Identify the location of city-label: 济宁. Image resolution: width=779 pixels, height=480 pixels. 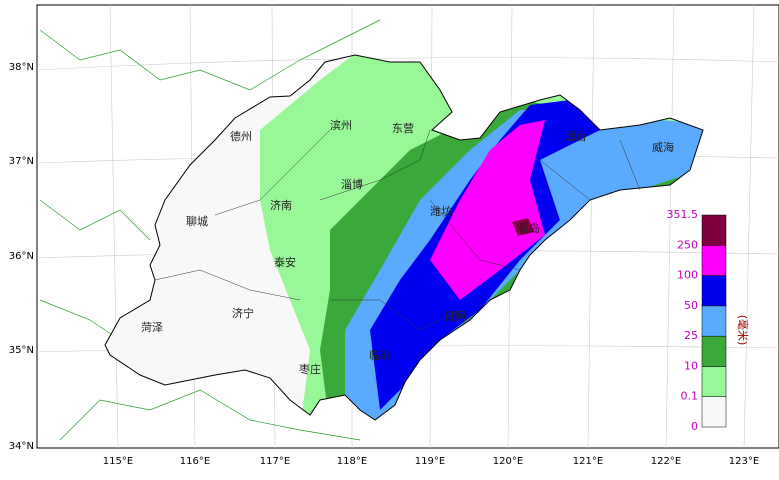
(243, 313).